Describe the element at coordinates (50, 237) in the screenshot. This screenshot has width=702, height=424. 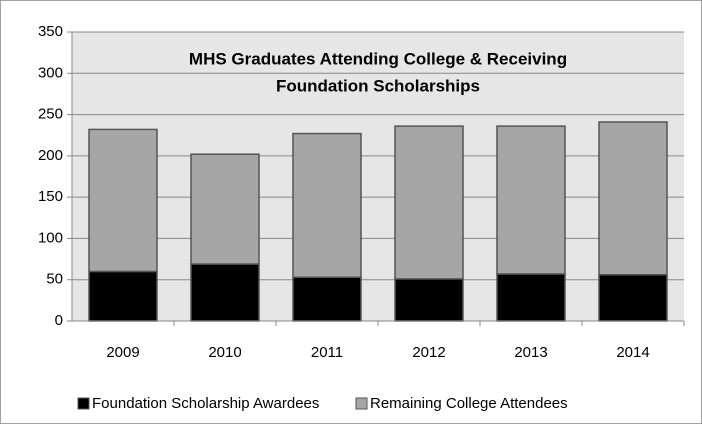
I see `y-tick-label: 100` at that location.